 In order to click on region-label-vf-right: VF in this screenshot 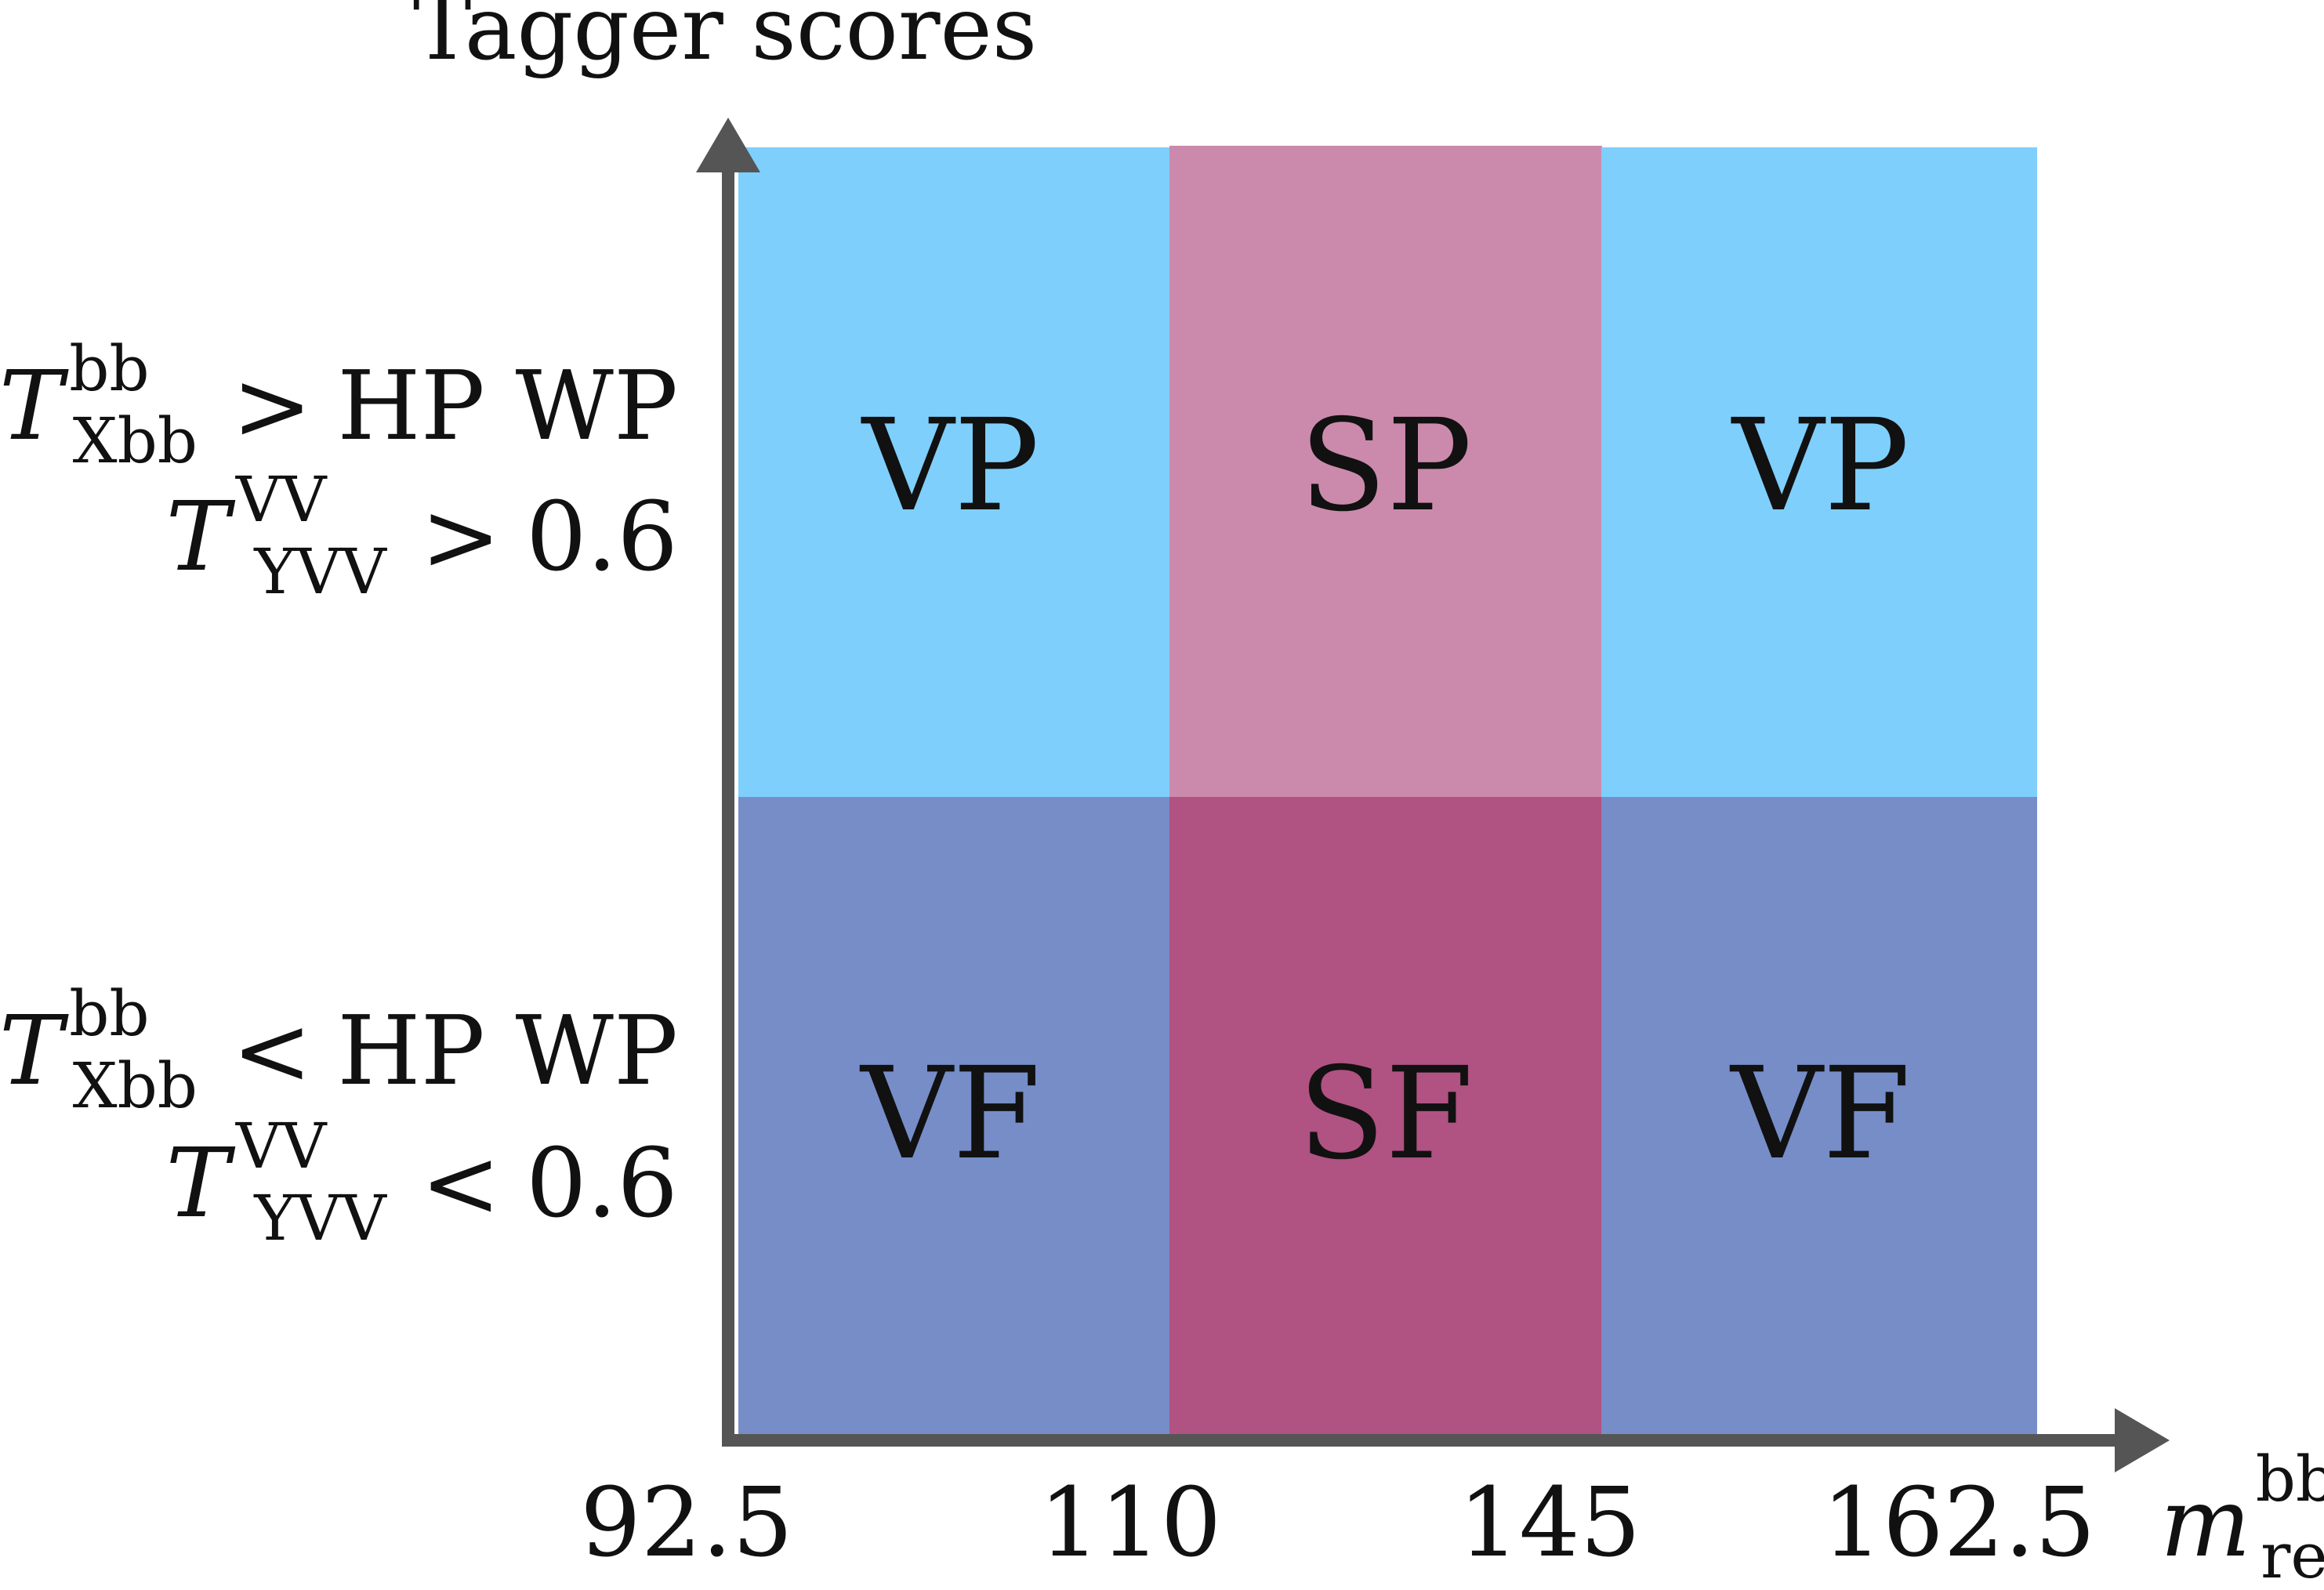, I will do `click(1819, 1114)`.